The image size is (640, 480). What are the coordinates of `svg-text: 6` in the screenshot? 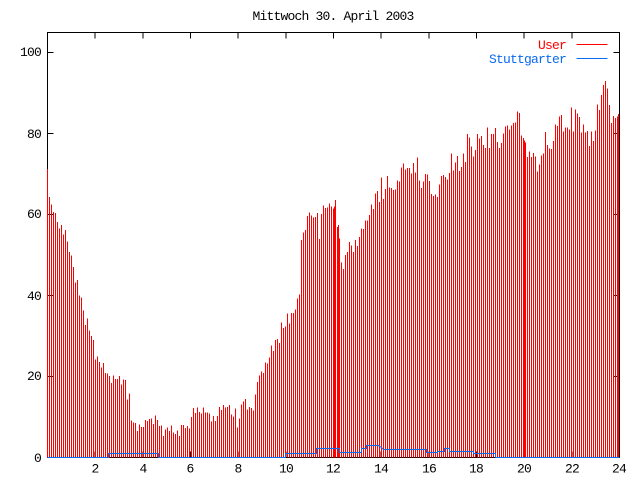 It's located at (189, 469).